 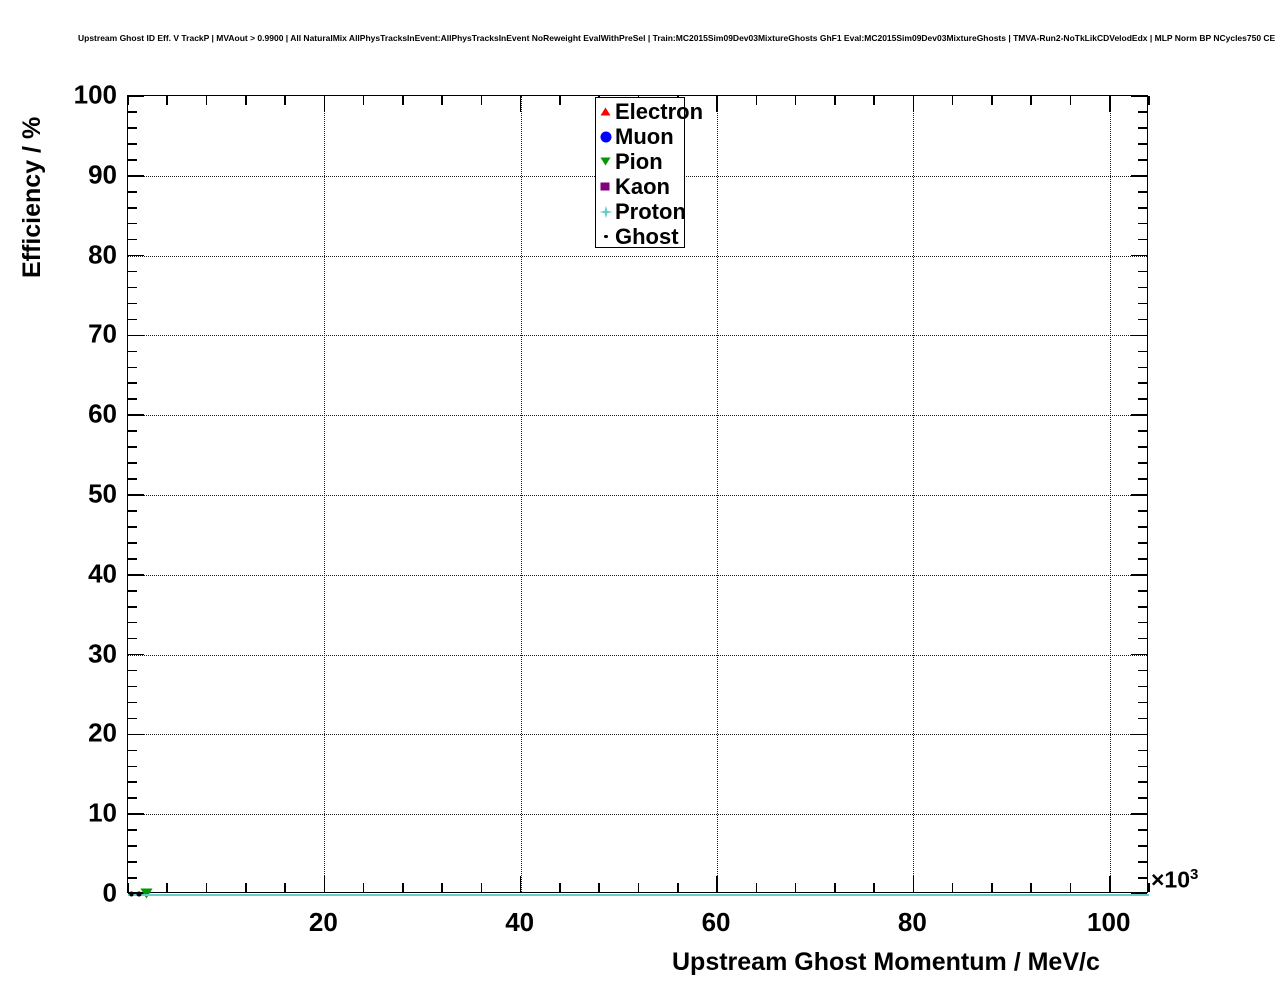 I want to click on legend-label: Muon, so click(x=644, y=136).